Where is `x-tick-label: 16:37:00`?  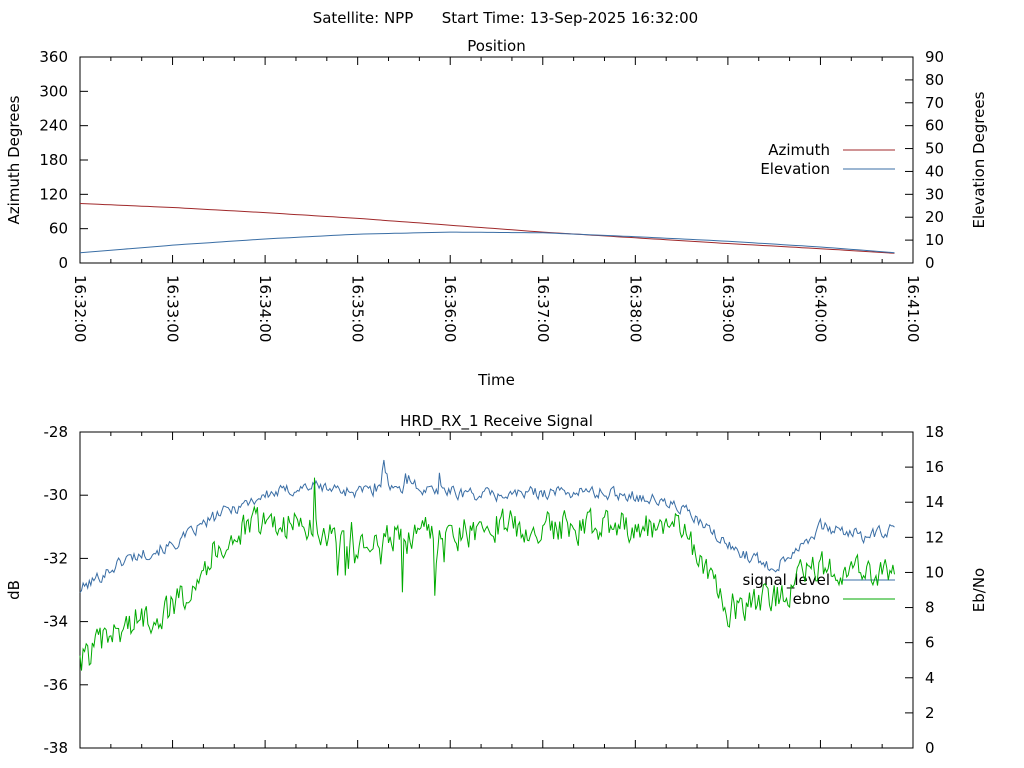 x-tick-label: 16:37:00 is located at coordinates (543, 308).